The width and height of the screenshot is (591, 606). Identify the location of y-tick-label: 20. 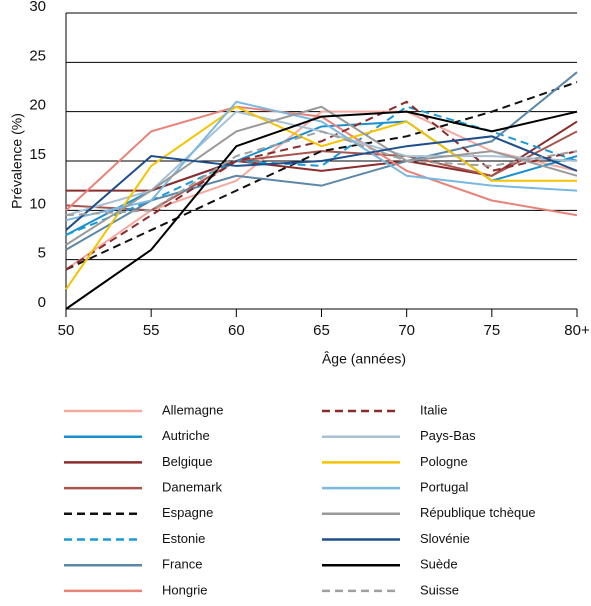
(37, 105).